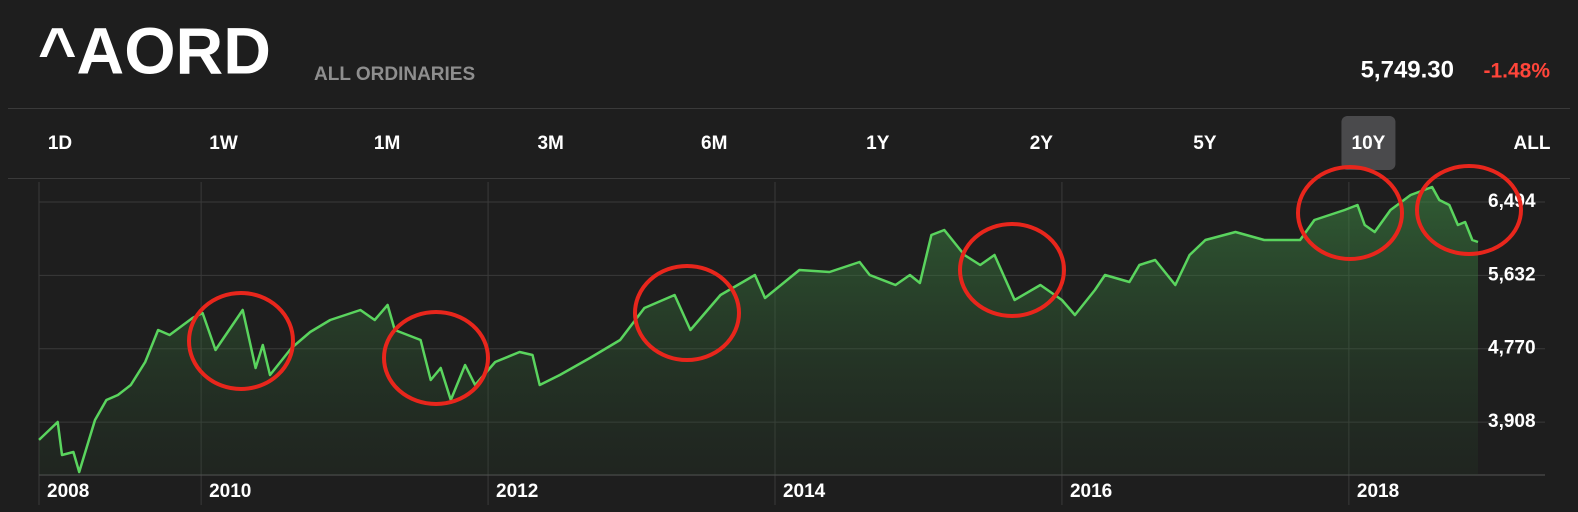 Image resolution: width=1578 pixels, height=512 pixels. Describe the element at coordinates (223, 143) in the screenshot. I see `range-tab: 1W` at that location.